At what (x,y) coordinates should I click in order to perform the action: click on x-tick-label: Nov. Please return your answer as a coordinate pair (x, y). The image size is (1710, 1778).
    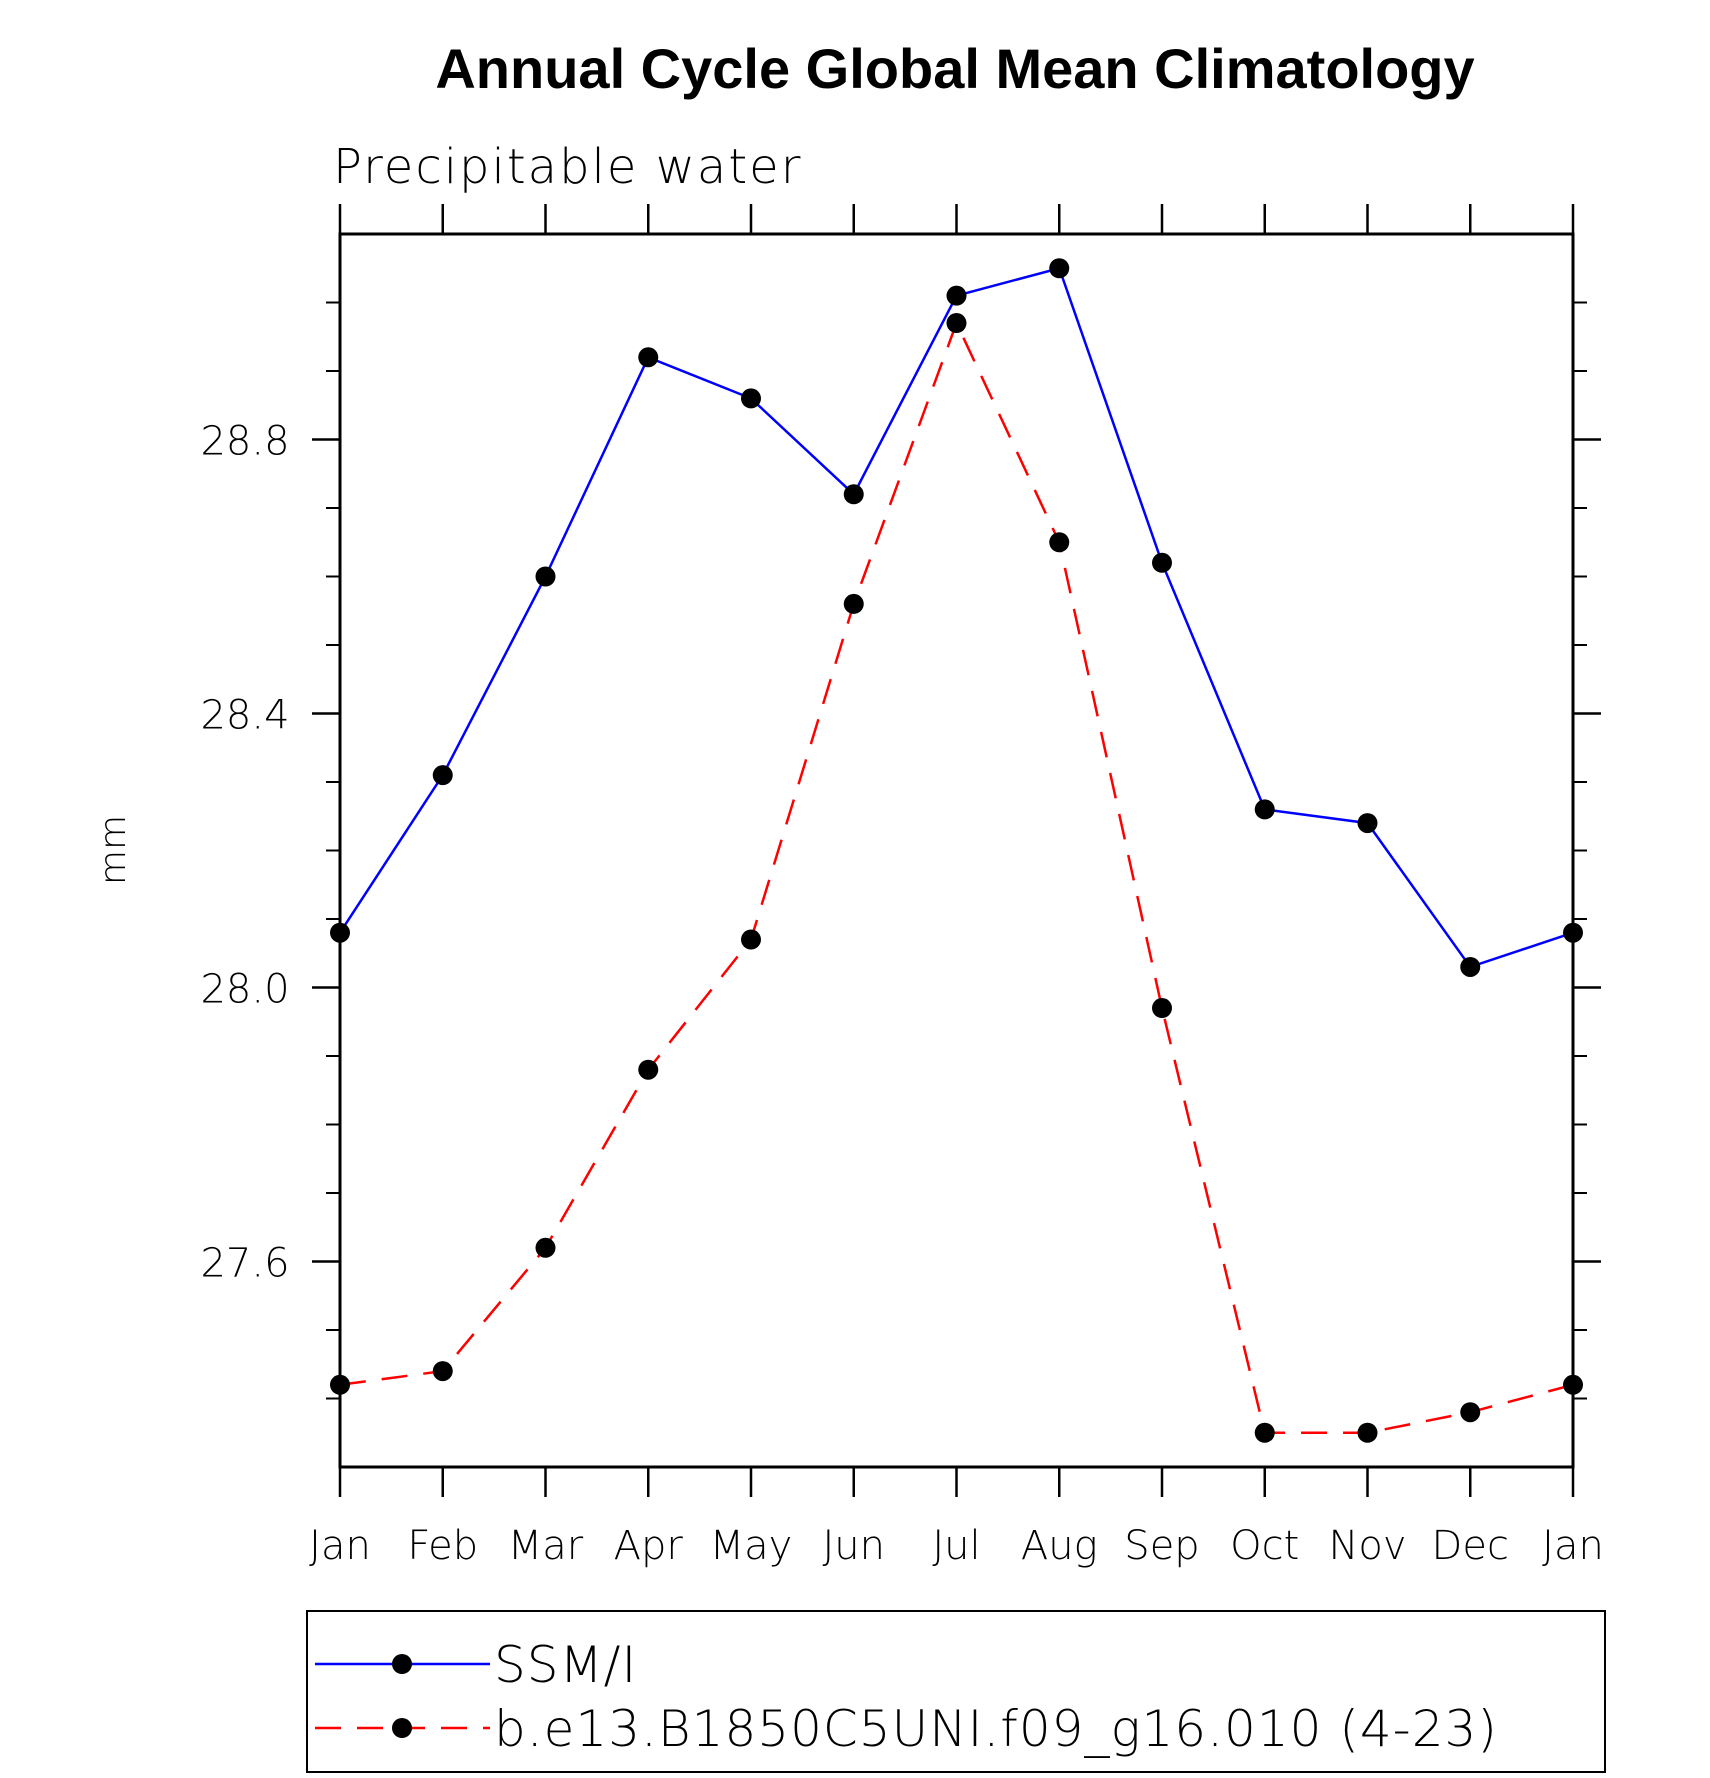
    Looking at the image, I should click on (1367, 1546).